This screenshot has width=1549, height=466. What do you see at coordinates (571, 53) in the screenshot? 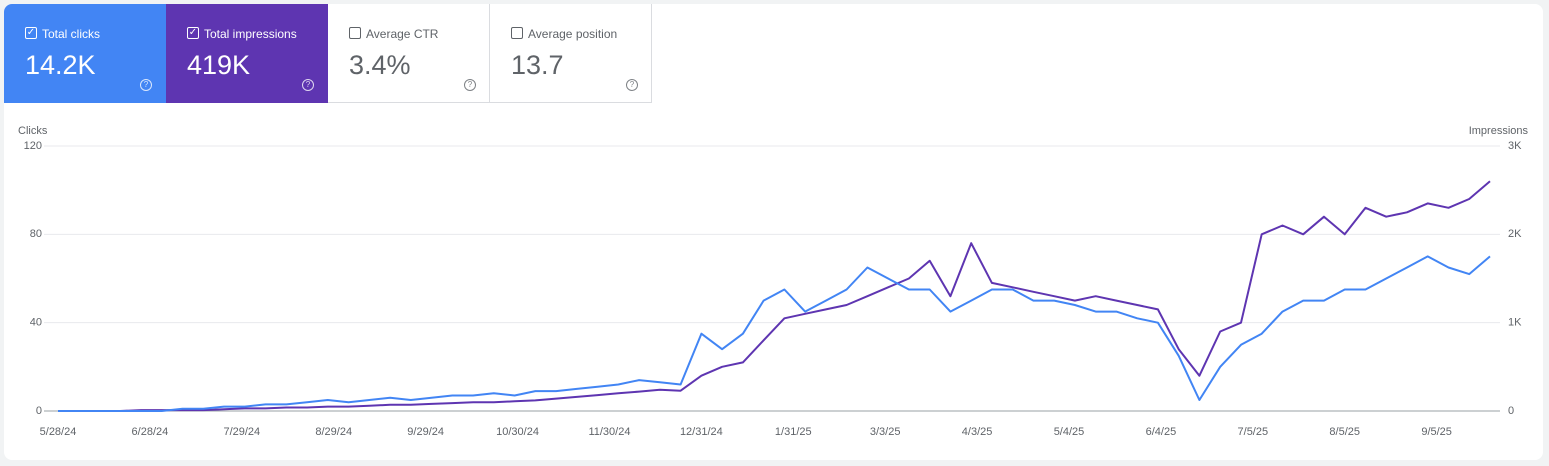
I see `metric-card: Average position 13.7?` at bounding box center [571, 53].